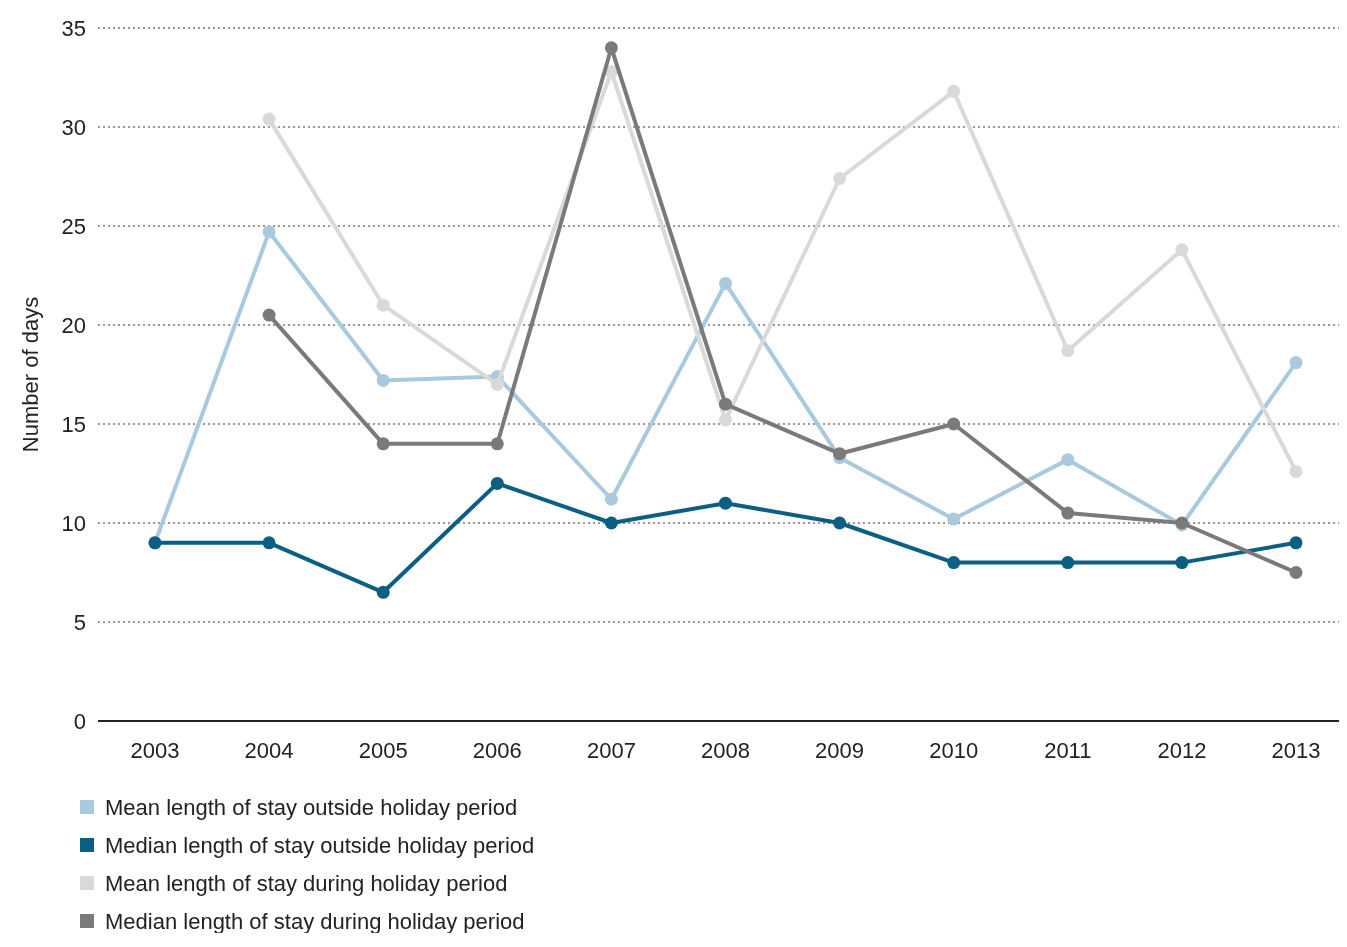 The width and height of the screenshot is (1347, 947). Describe the element at coordinates (73, 127) in the screenshot. I see `y-tick-label: 30` at that location.